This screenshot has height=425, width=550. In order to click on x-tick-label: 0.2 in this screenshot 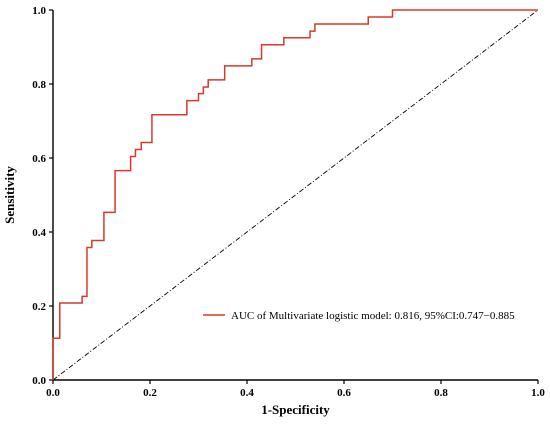, I will do `click(150, 393)`.